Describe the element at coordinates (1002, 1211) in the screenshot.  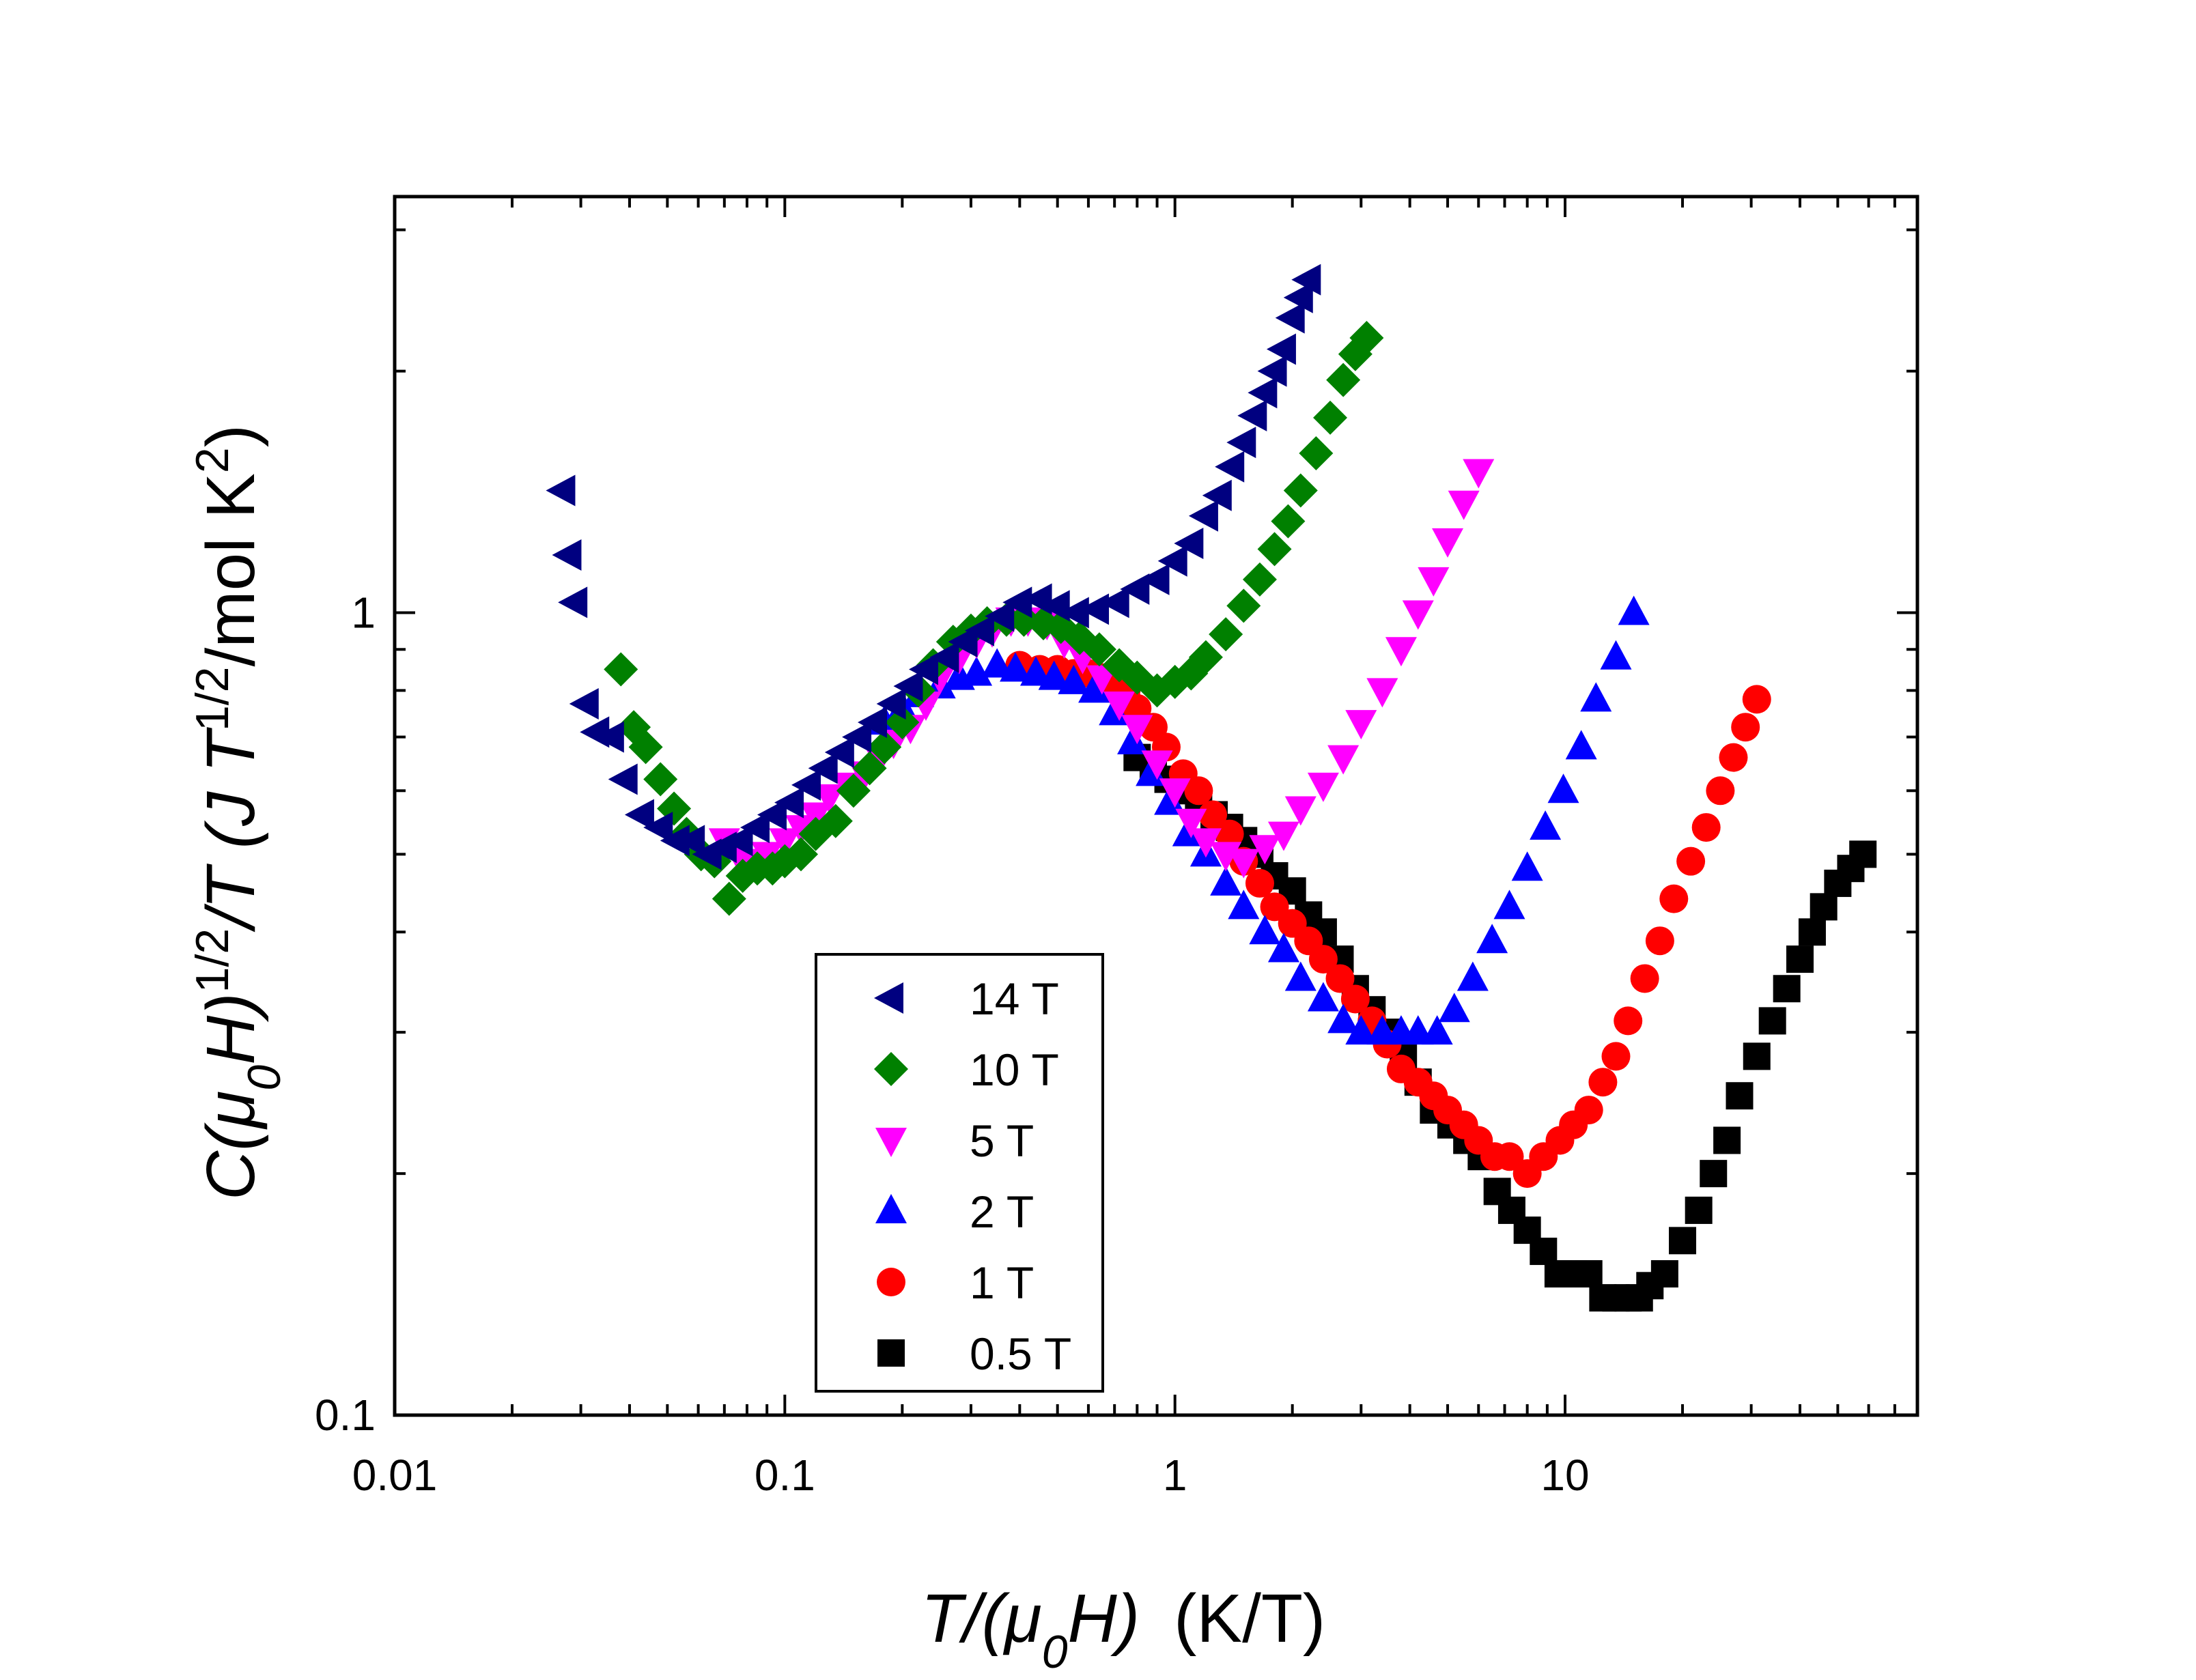
I see `legend-label: 2 T` at that location.